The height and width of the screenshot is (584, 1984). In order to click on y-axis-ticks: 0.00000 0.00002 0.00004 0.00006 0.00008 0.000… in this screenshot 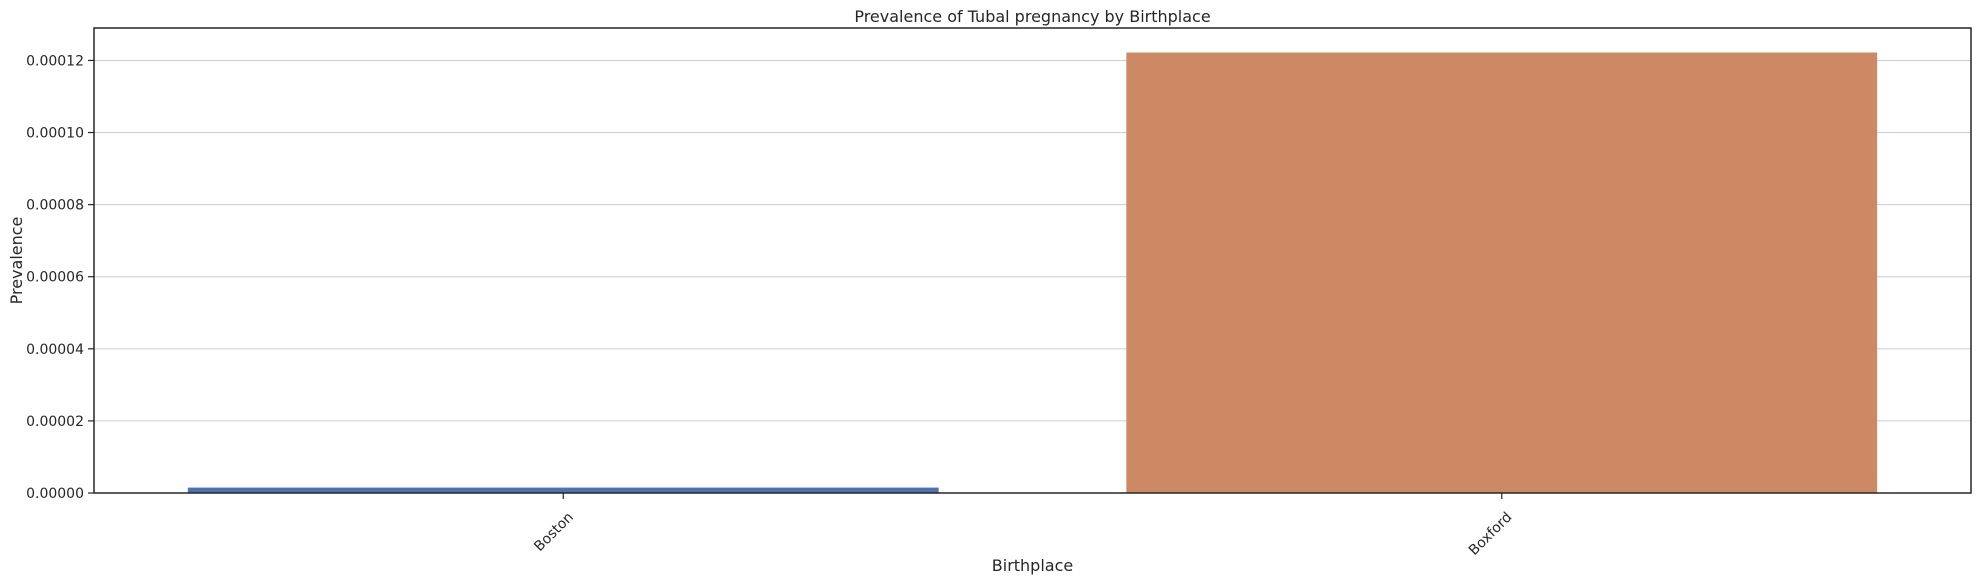, I will do `click(60, 277)`.